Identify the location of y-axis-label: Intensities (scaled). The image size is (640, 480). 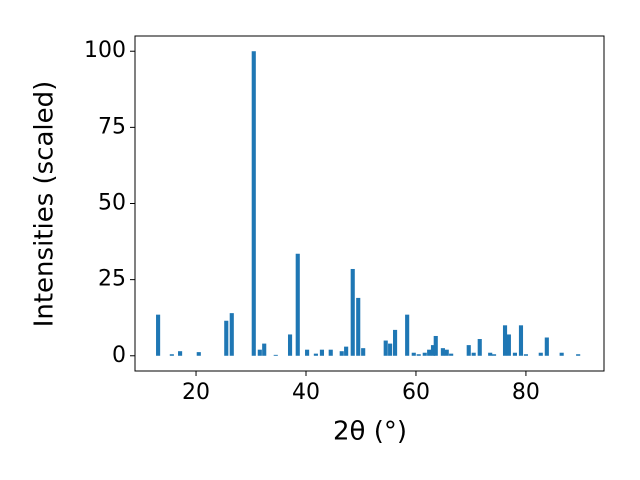
(45, 204).